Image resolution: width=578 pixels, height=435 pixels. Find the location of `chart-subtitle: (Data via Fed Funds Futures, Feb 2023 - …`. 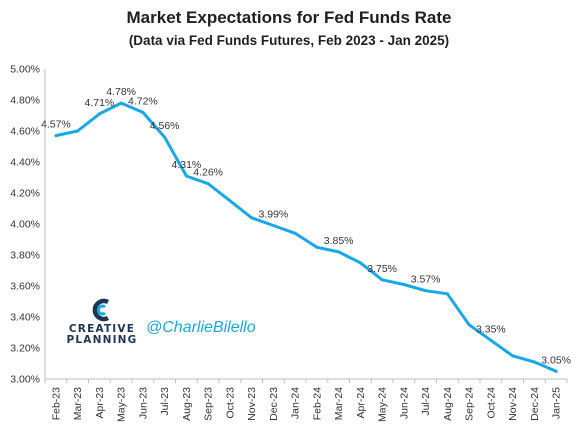

chart-subtitle: (Data via Fed Funds Futures, Feb 2023 - … is located at coordinates (289, 40).